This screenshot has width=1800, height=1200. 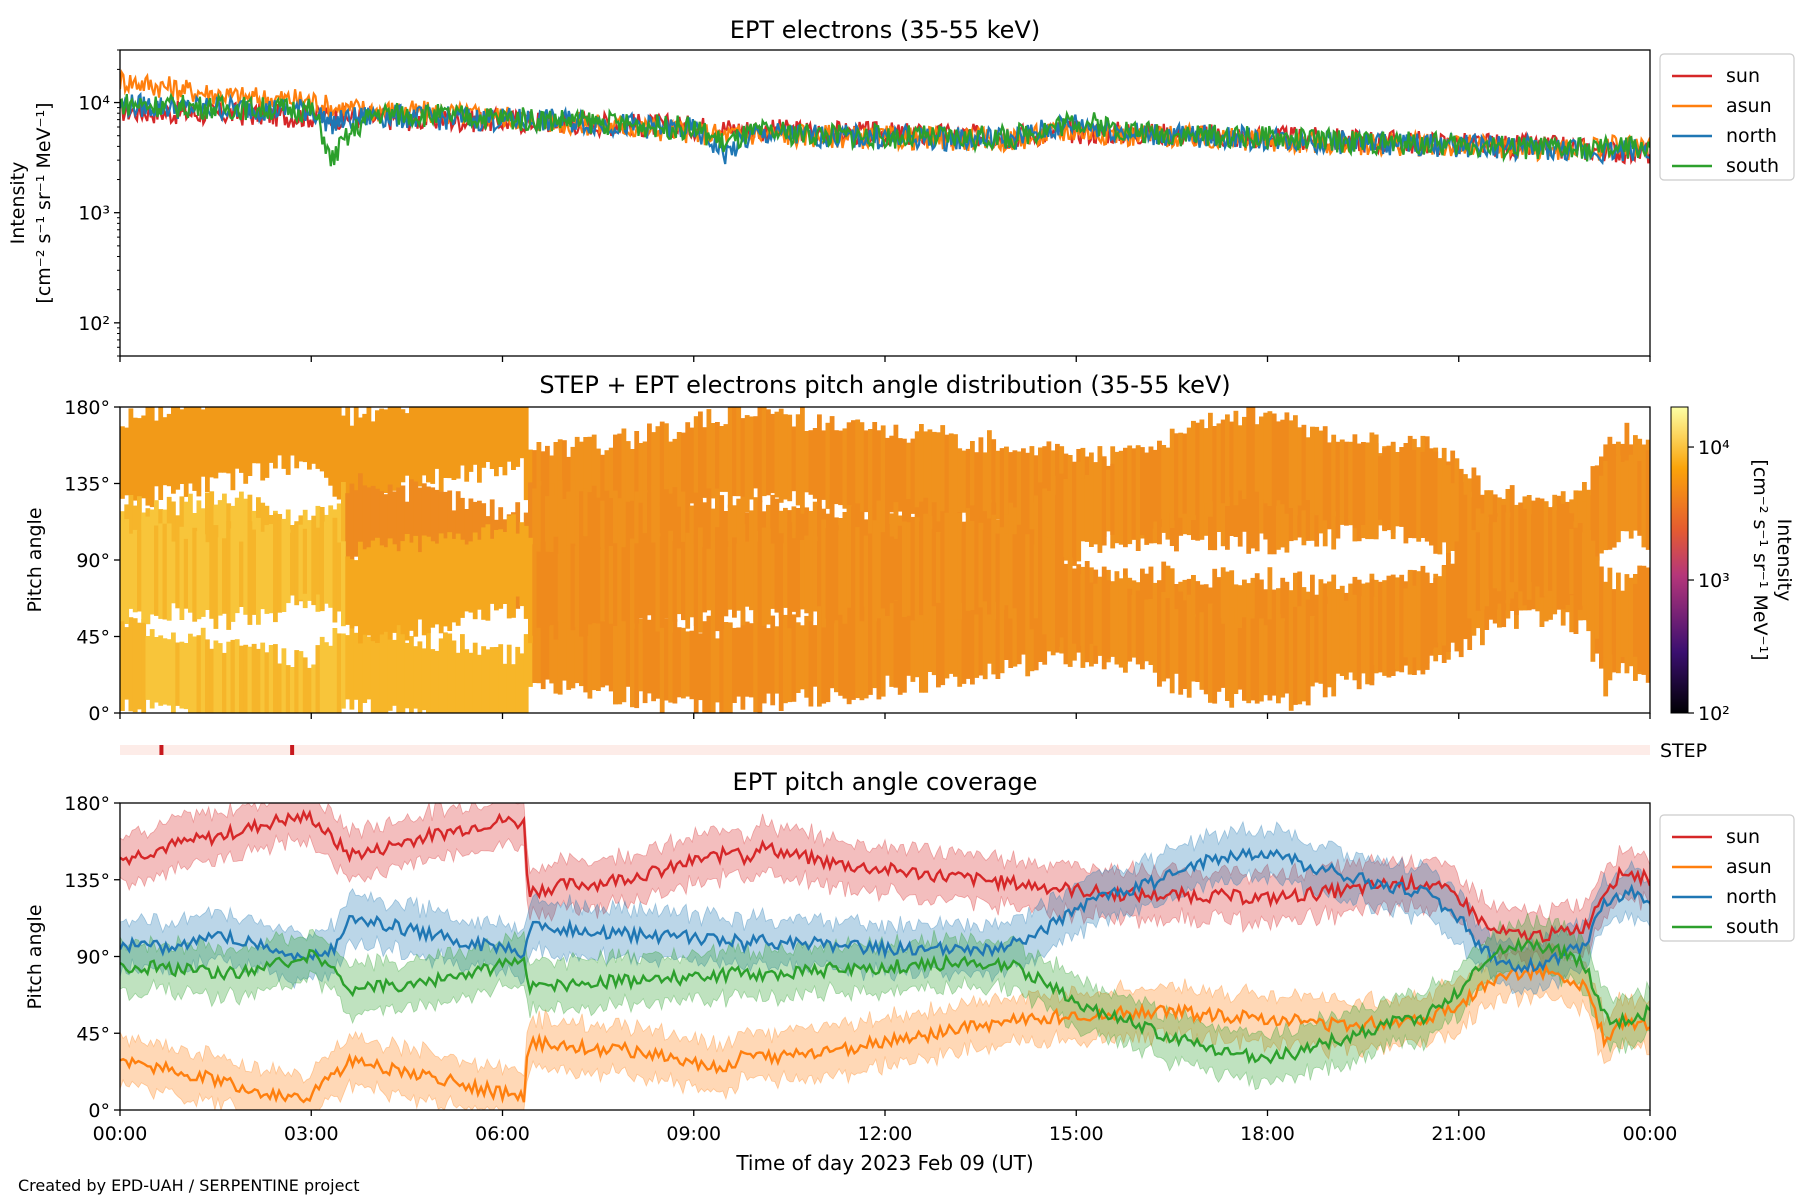 I want to click on coverage-band-sun, so click(x=885, y=886).